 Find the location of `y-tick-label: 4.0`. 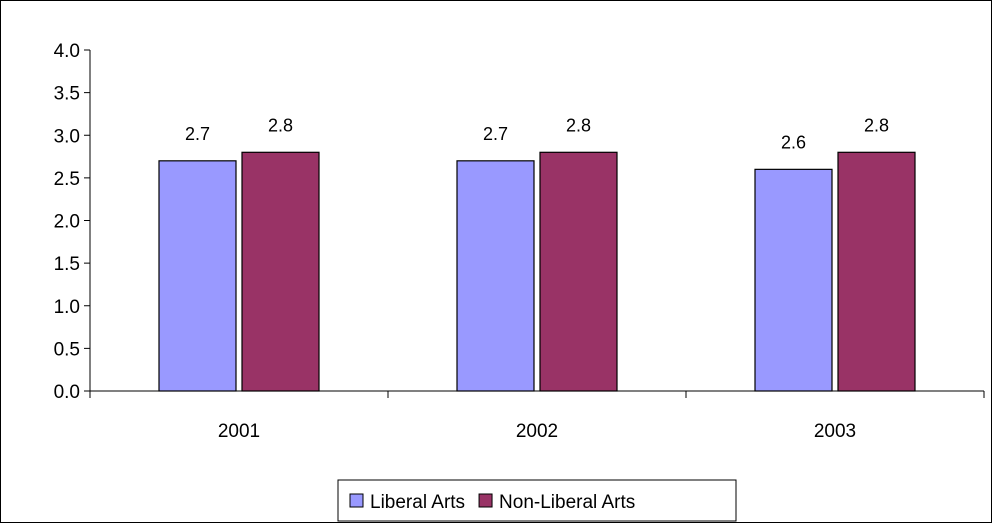

y-tick-label: 4.0 is located at coordinates (67, 51).